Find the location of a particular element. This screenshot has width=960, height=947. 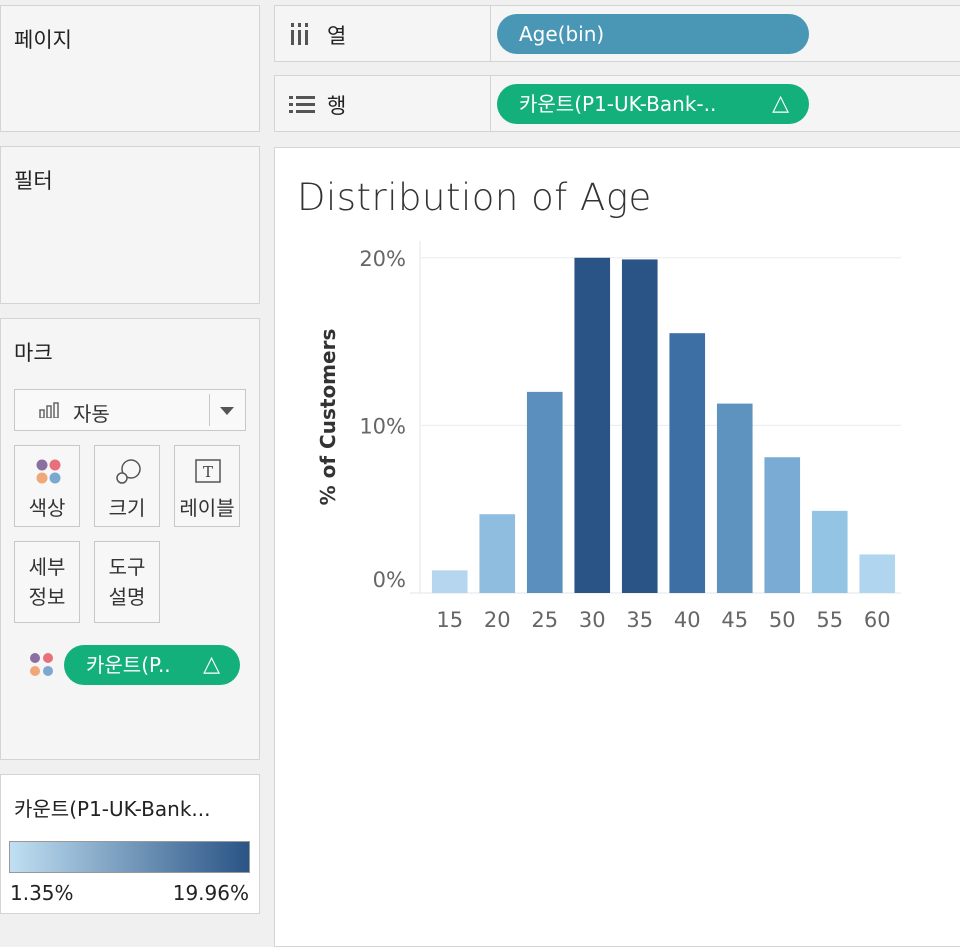

color-field-pill: 카운트(P.. △ is located at coordinates (152, 665).